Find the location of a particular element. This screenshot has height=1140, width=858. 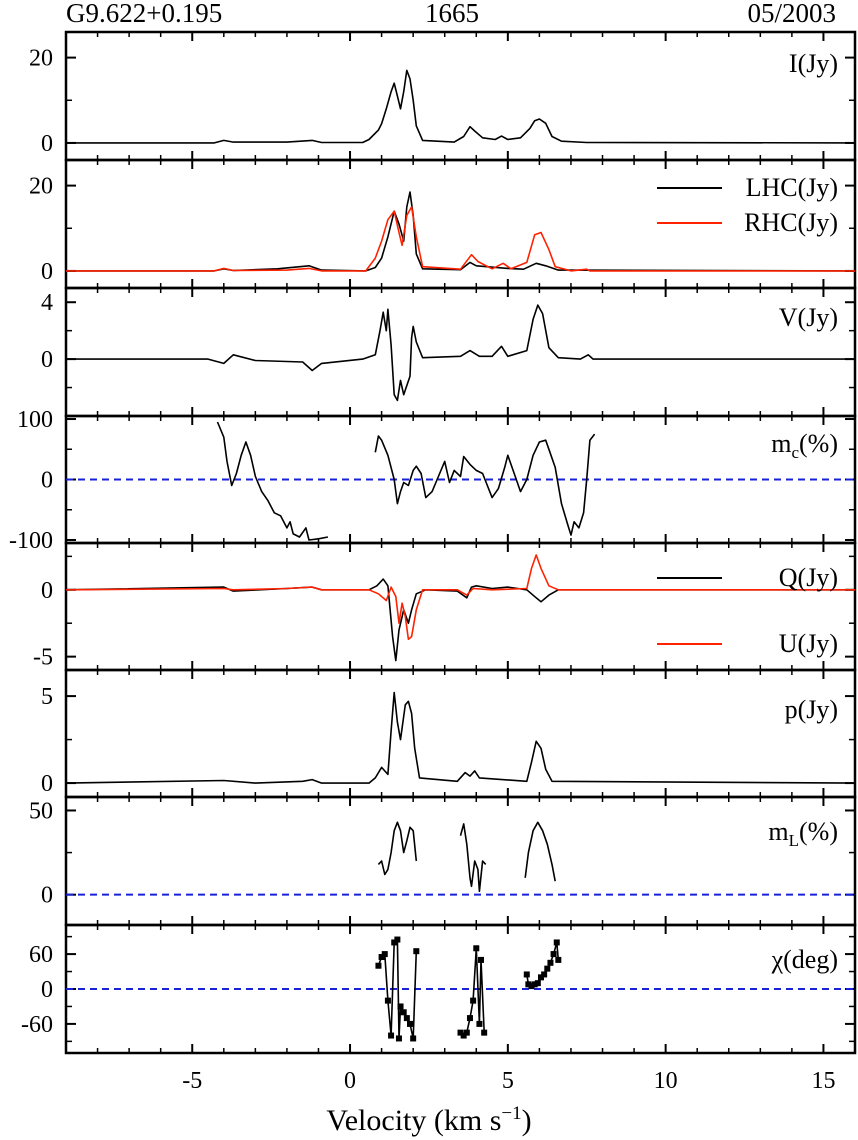

y-tick-label: 5 is located at coordinates (47, 697).